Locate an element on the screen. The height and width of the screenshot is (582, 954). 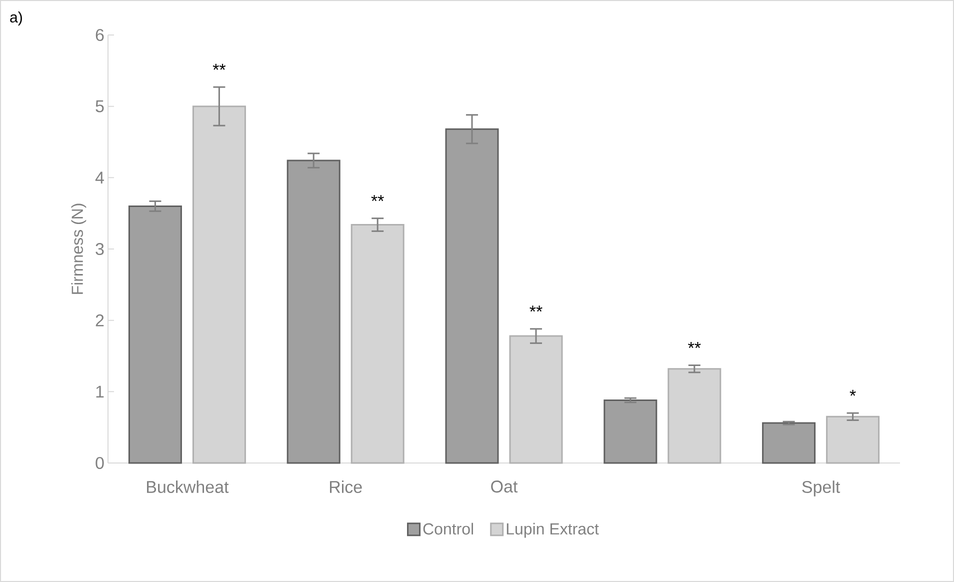
y-tick-label: 0 is located at coordinates (100, 463).